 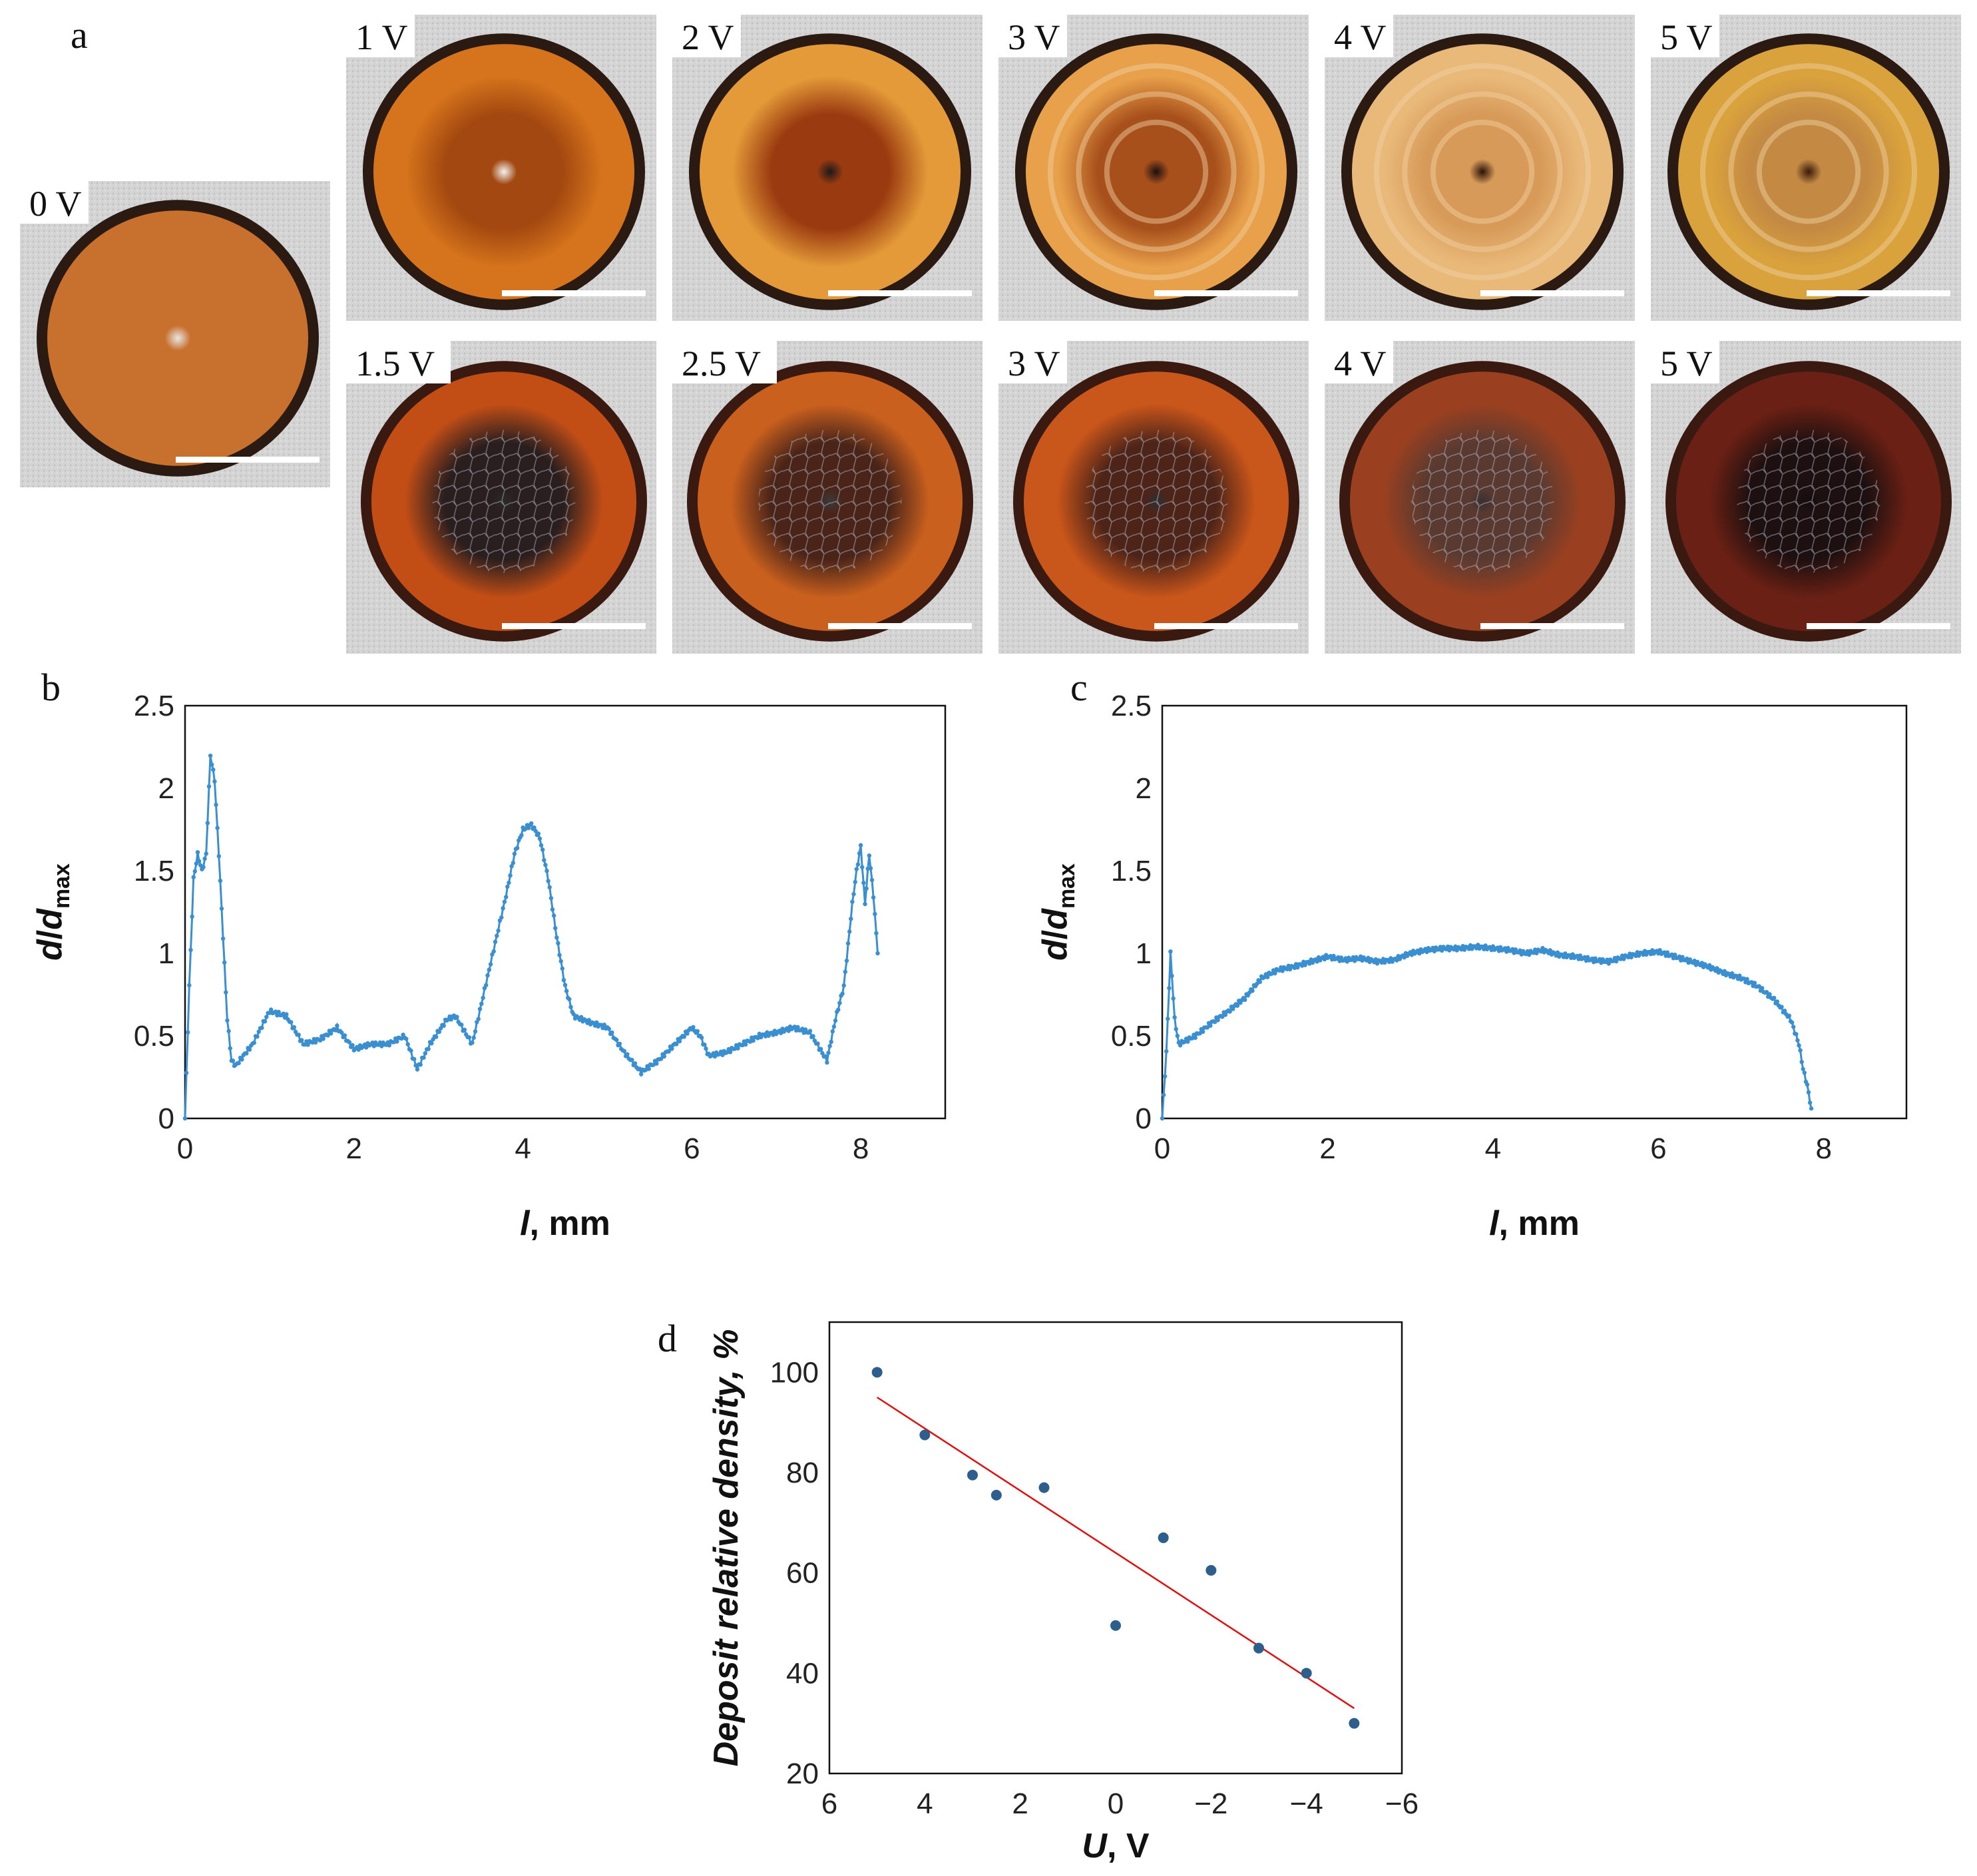 What do you see at coordinates (166, 788) in the screenshot?
I see `chart-b-ytick-label: 2` at bounding box center [166, 788].